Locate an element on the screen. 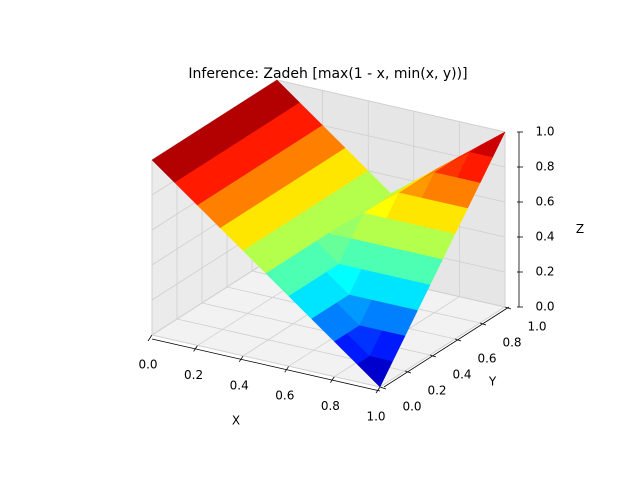 The width and height of the screenshot is (640, 480). z-tick-label: 0.4 is located at coordinates (544, 237).